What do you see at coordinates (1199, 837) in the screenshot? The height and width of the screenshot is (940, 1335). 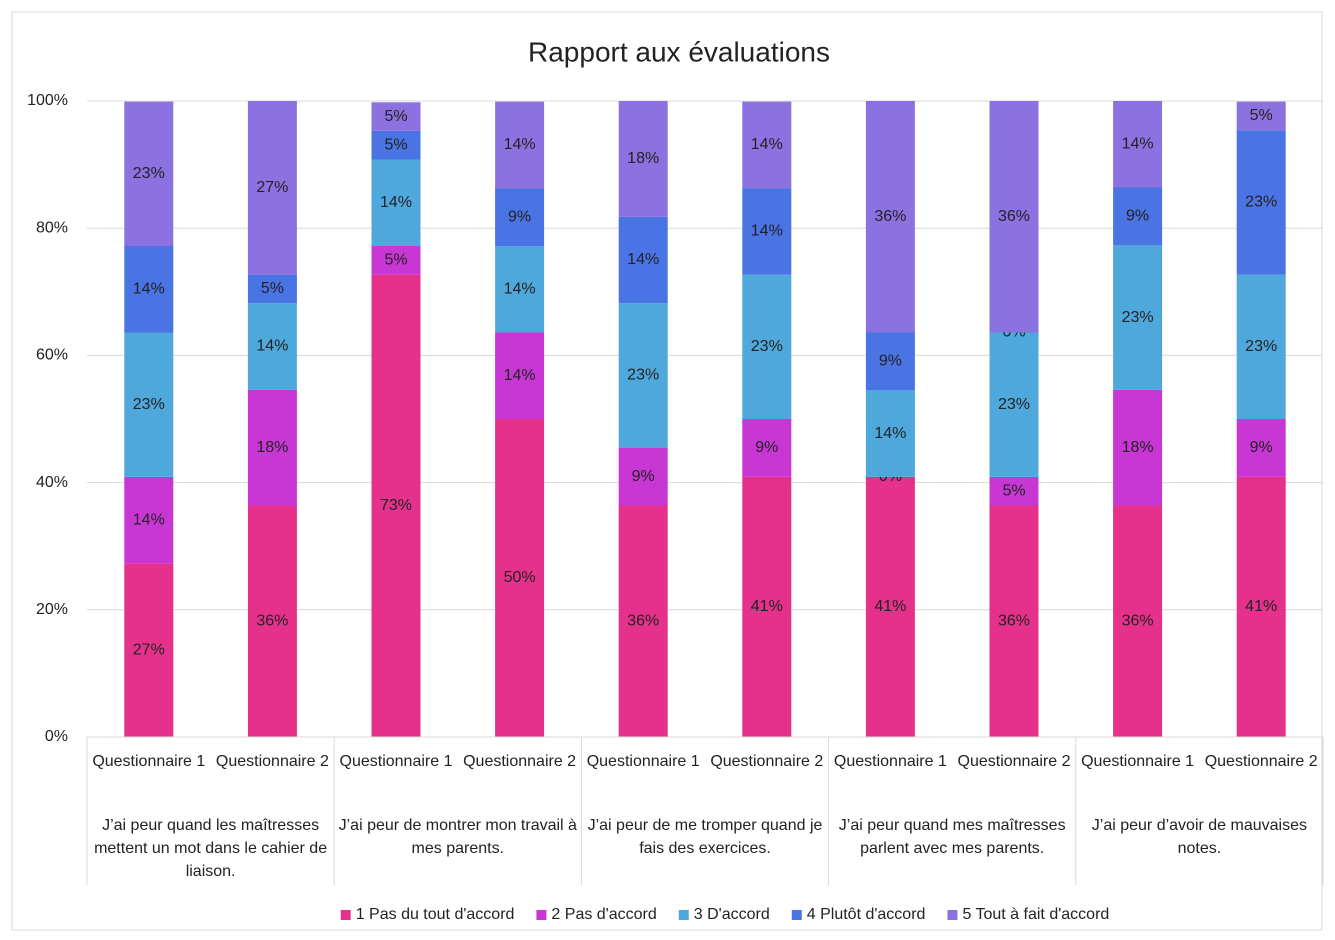 I see `group-label: J’ai peur d’avoir de mauvaises notes.` at bounding box center [1199, 837].